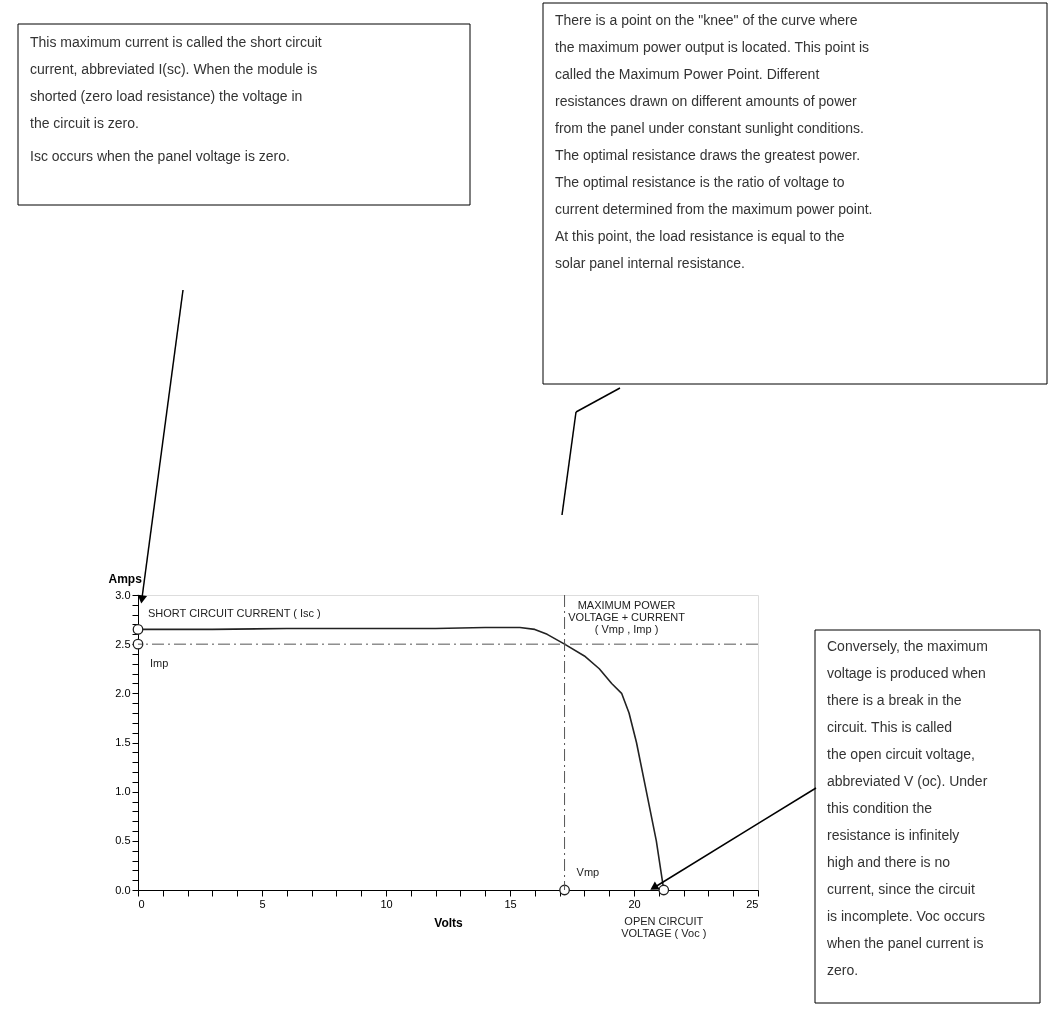  I want to click on text: Isc occurs when the panel voltage is zero., so click(160, 156).